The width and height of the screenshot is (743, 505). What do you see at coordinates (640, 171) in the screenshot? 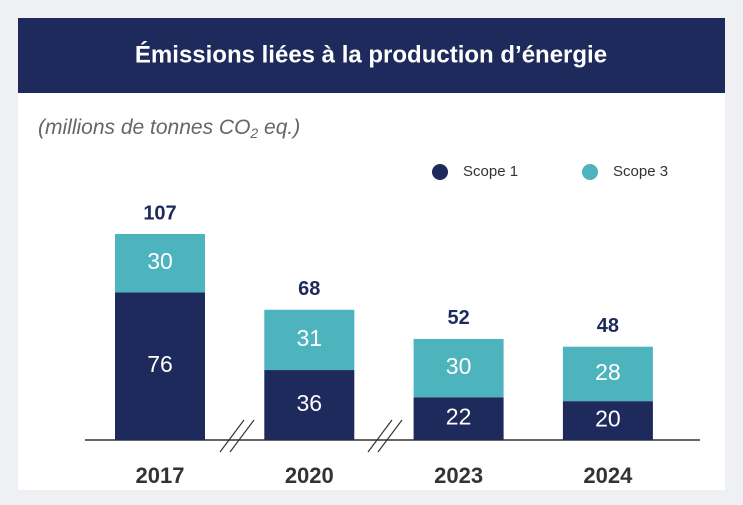
I see `legend-label: Scope 3` at bounding box center [640, 171].